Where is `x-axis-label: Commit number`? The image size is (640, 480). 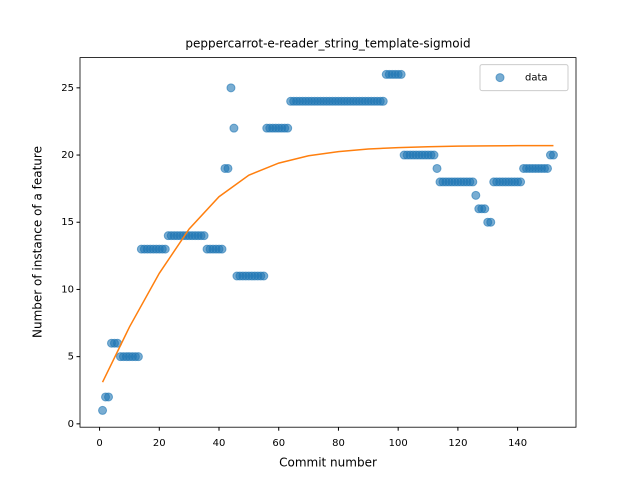
x-axis-label: Commit number is located at coordinates (328, 463).